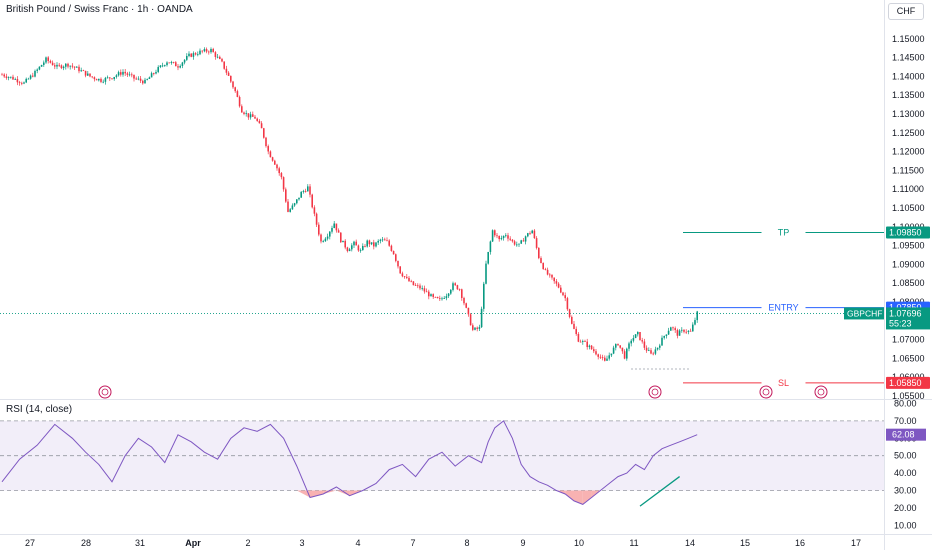  I want to click on sl-tag-bg, so click(908, 382).